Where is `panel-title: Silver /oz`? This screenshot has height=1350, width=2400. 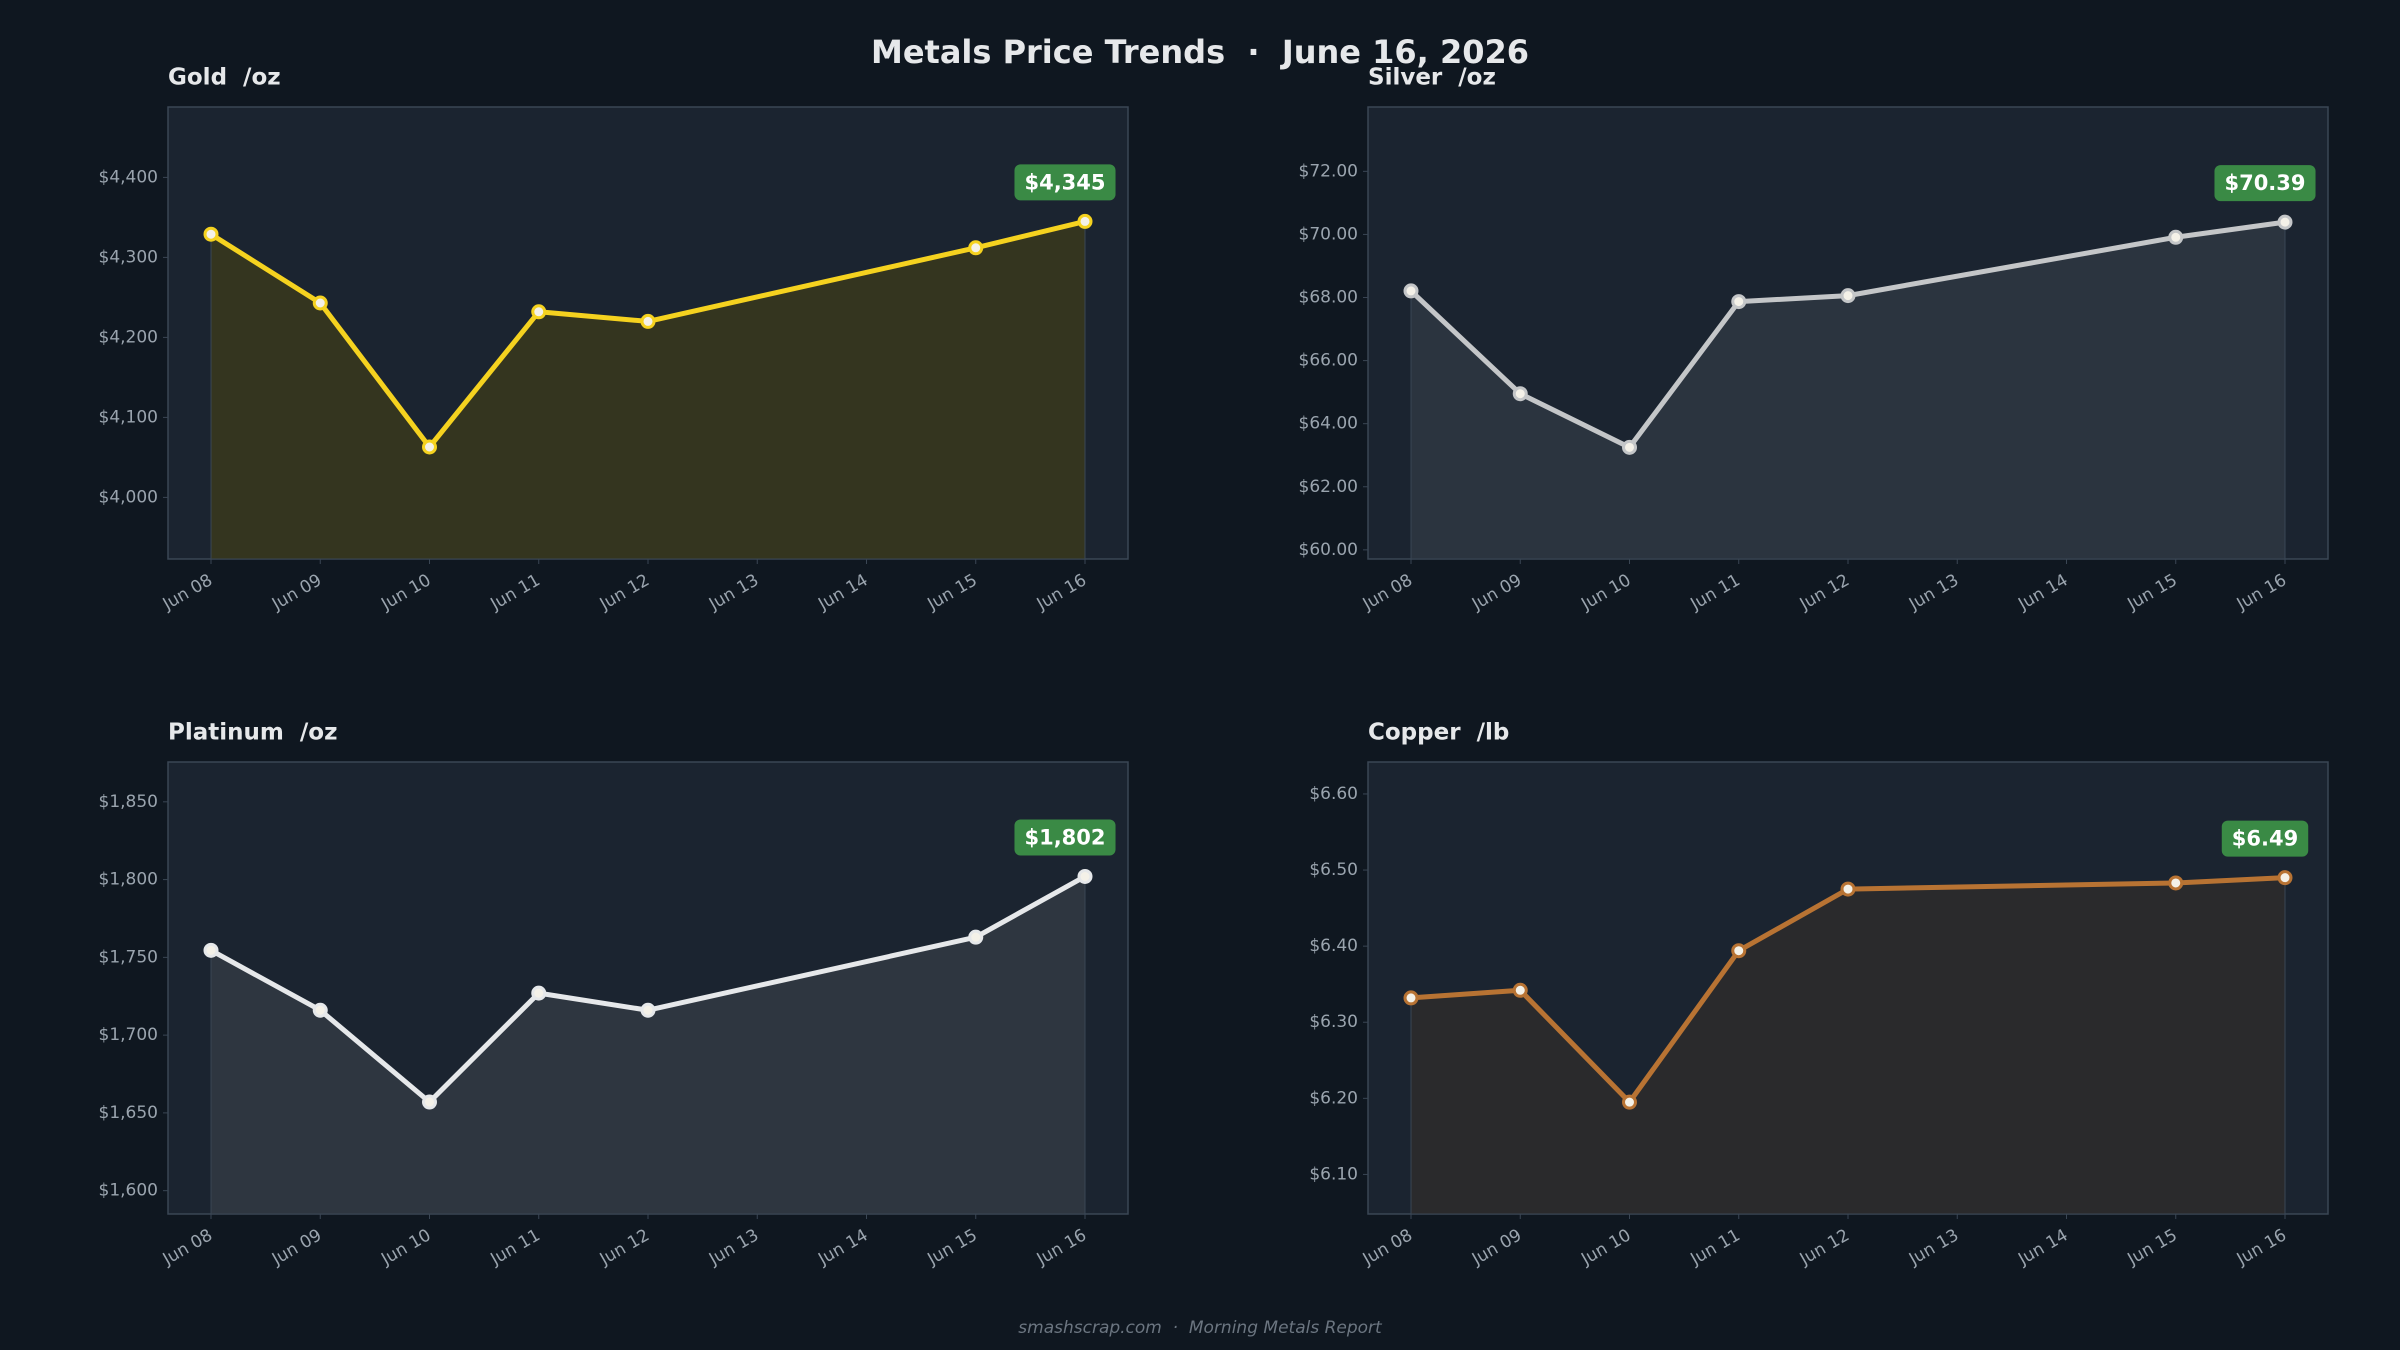
panel-title: Silver /oz is located at coordinates (1432, 78).